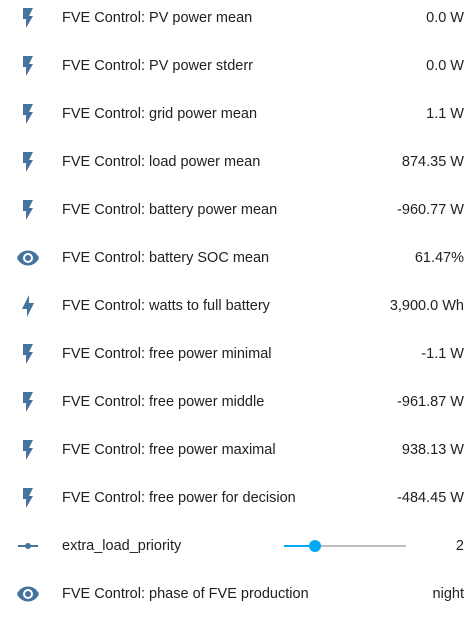 This screenshot has height=618, width=472. I want to click on entity-row: FVE Control: grid power mean 1.1 W, so click(236, 114).